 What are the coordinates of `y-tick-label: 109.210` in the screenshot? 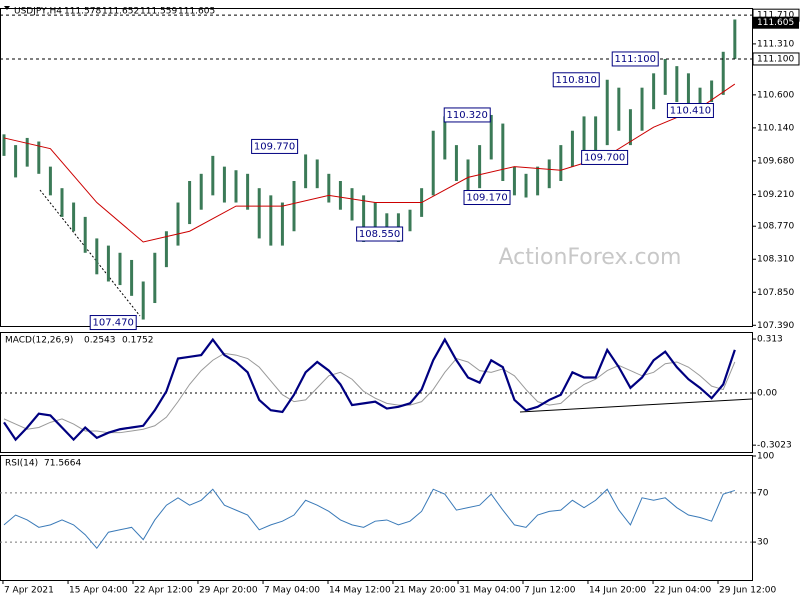 It's located at (775, 195).